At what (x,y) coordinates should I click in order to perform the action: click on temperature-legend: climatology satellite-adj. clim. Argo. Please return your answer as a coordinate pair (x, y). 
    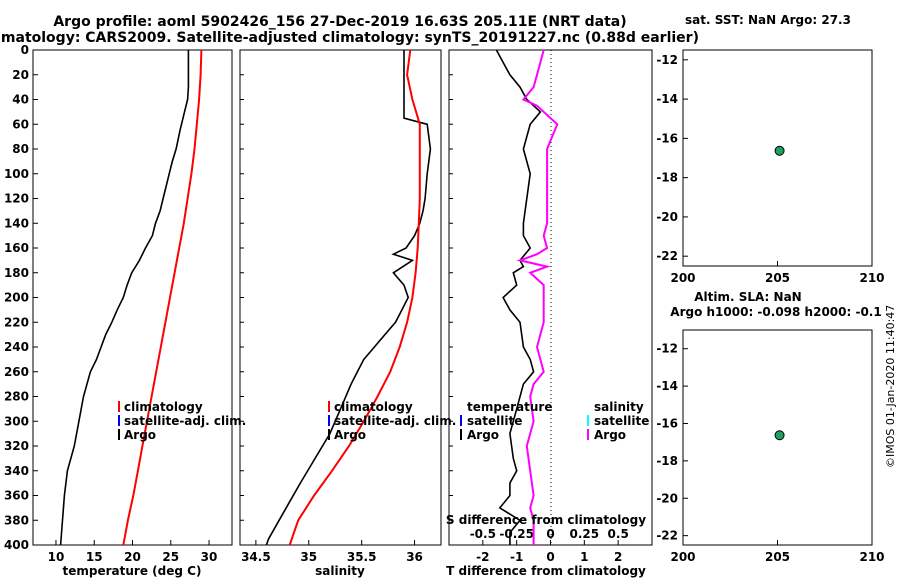
    Looking at the image, I should click on (182, 421).